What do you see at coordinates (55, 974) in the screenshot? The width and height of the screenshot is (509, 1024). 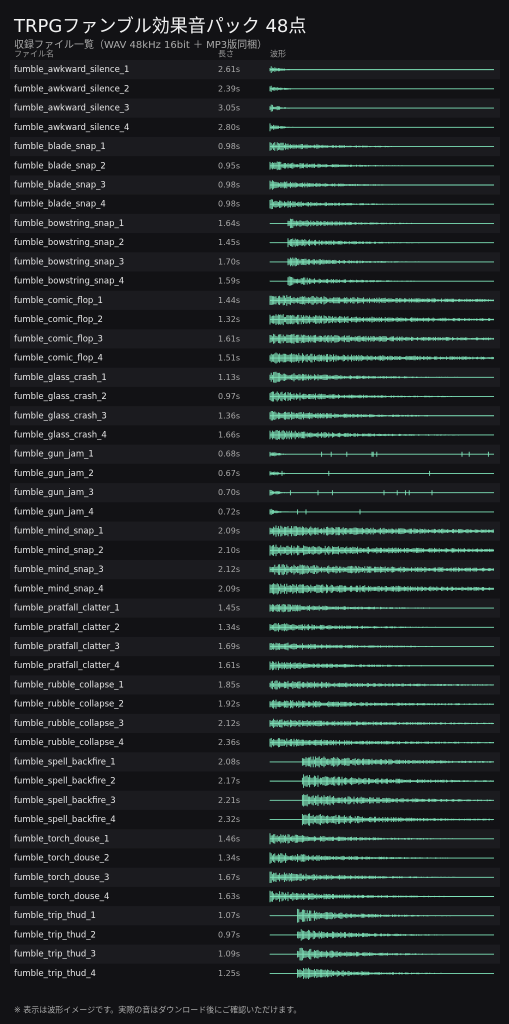 I see `file-name: fumble_trip_thud_4` at bounding box center [55, 974].